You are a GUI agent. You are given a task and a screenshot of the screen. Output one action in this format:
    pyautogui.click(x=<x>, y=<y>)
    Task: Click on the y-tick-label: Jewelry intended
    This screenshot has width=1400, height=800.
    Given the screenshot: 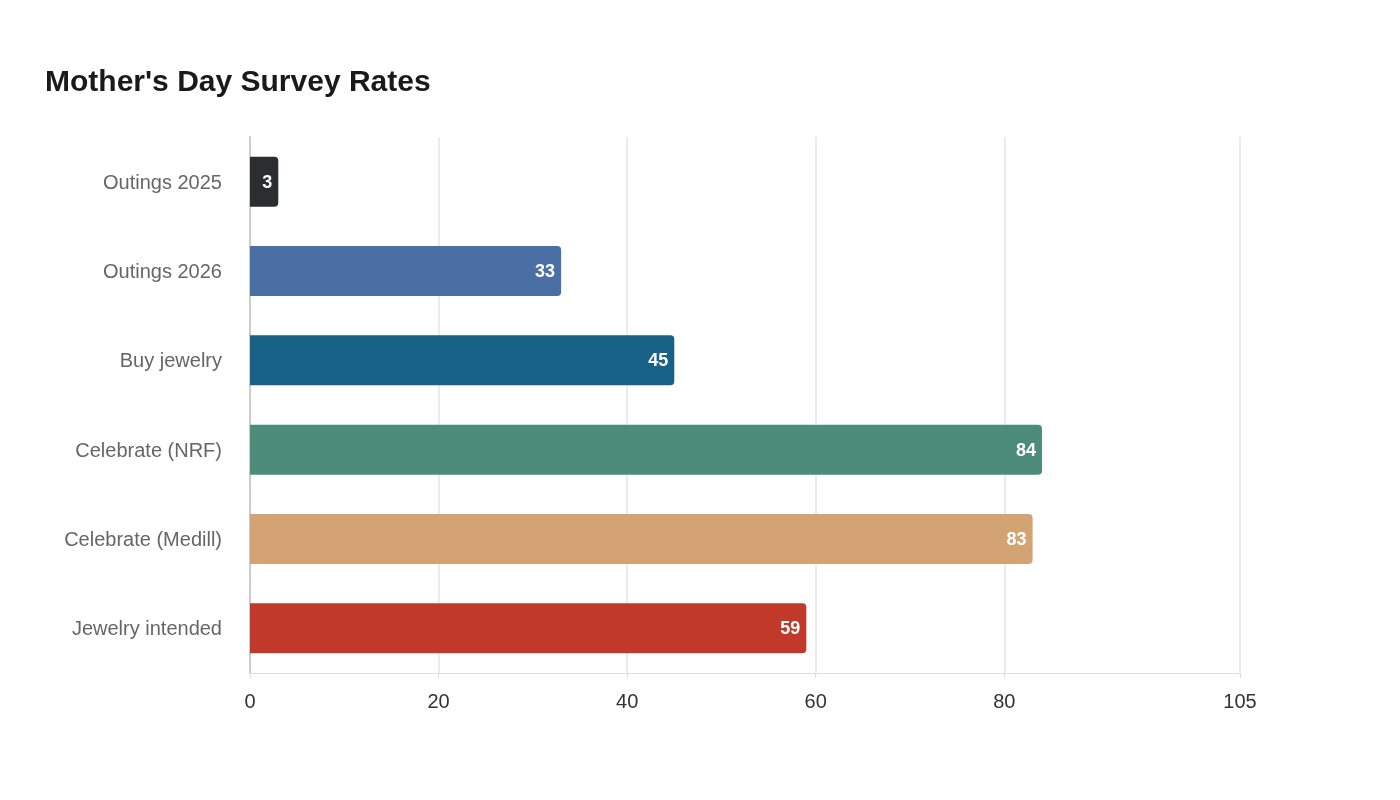 What is the action you would take?
    pyautogui.click(x=146, y=628)
    